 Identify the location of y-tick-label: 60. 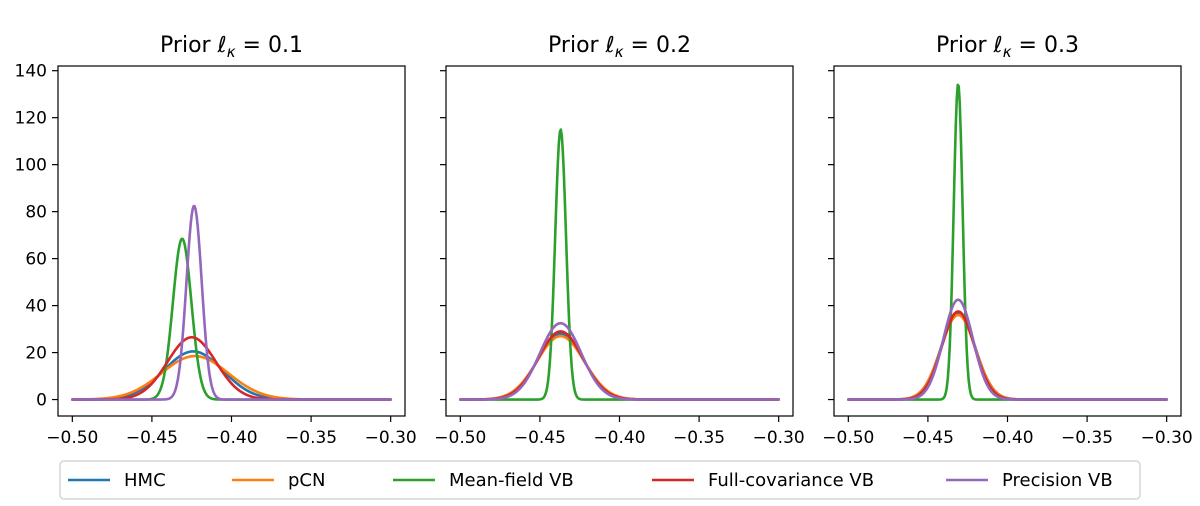
(36, 260).